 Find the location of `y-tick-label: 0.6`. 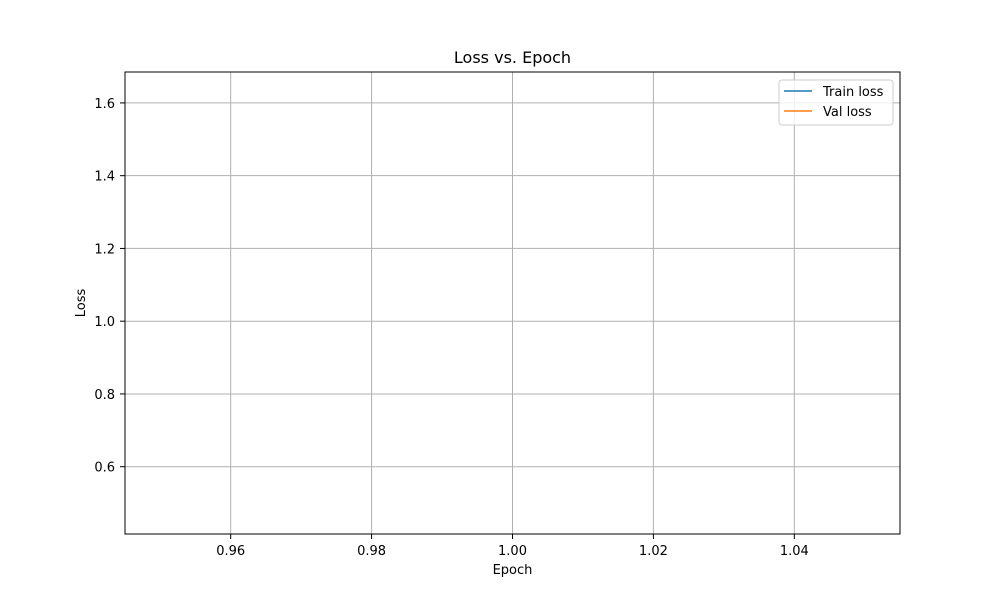

y-tick-label: 0.6 is located at coordinates (104, 468).